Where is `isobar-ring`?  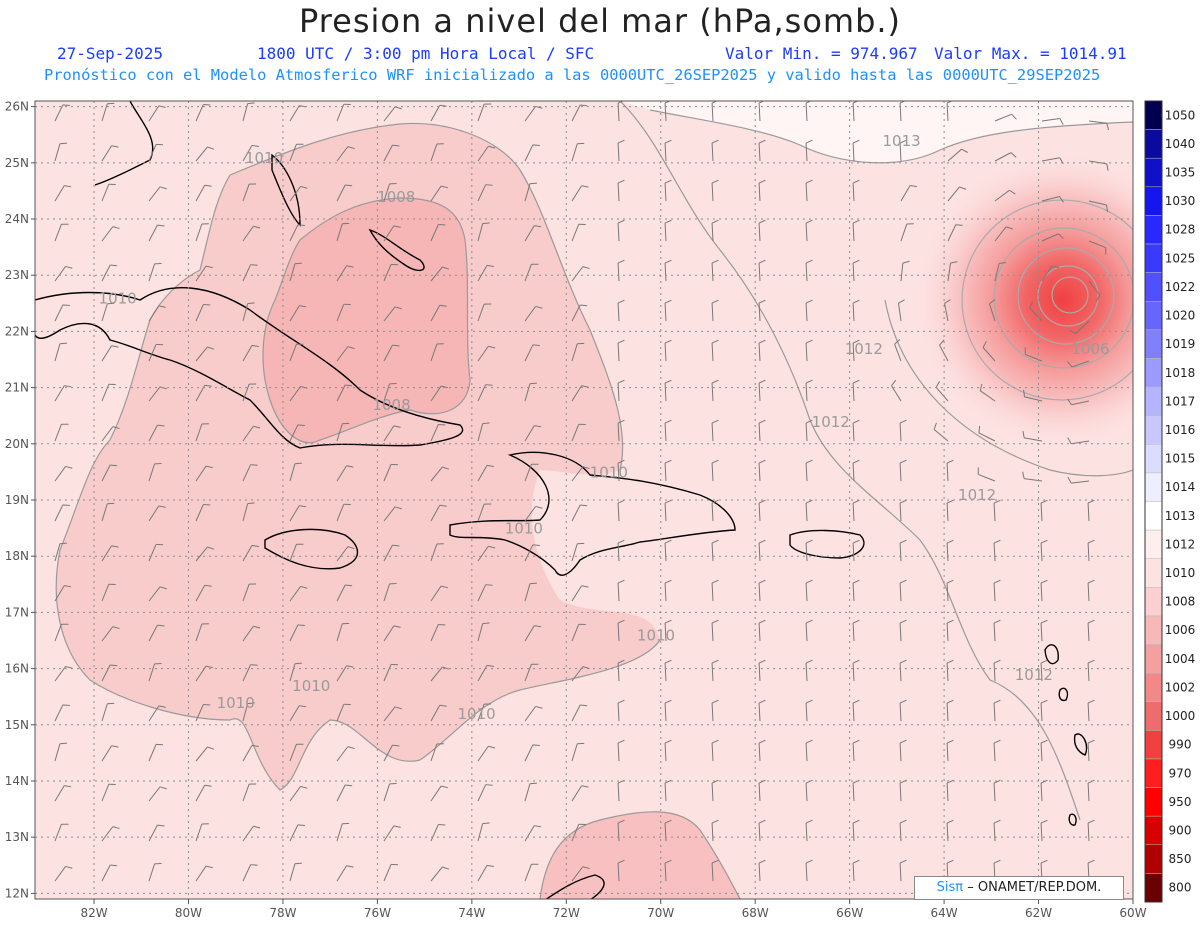
isobar-ring is located at coordinates (1070, 295).